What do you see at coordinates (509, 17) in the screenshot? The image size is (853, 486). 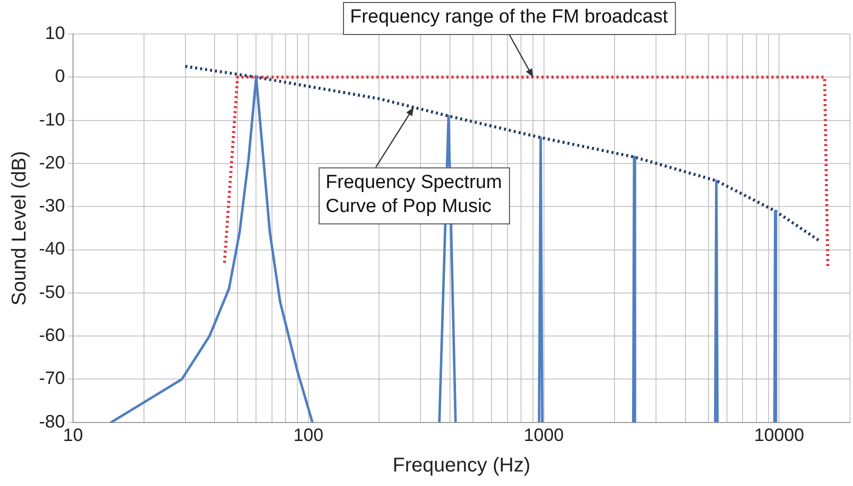 I see `annotation: Frequency range of the FM broadcast` at bounding box center [509, 17].